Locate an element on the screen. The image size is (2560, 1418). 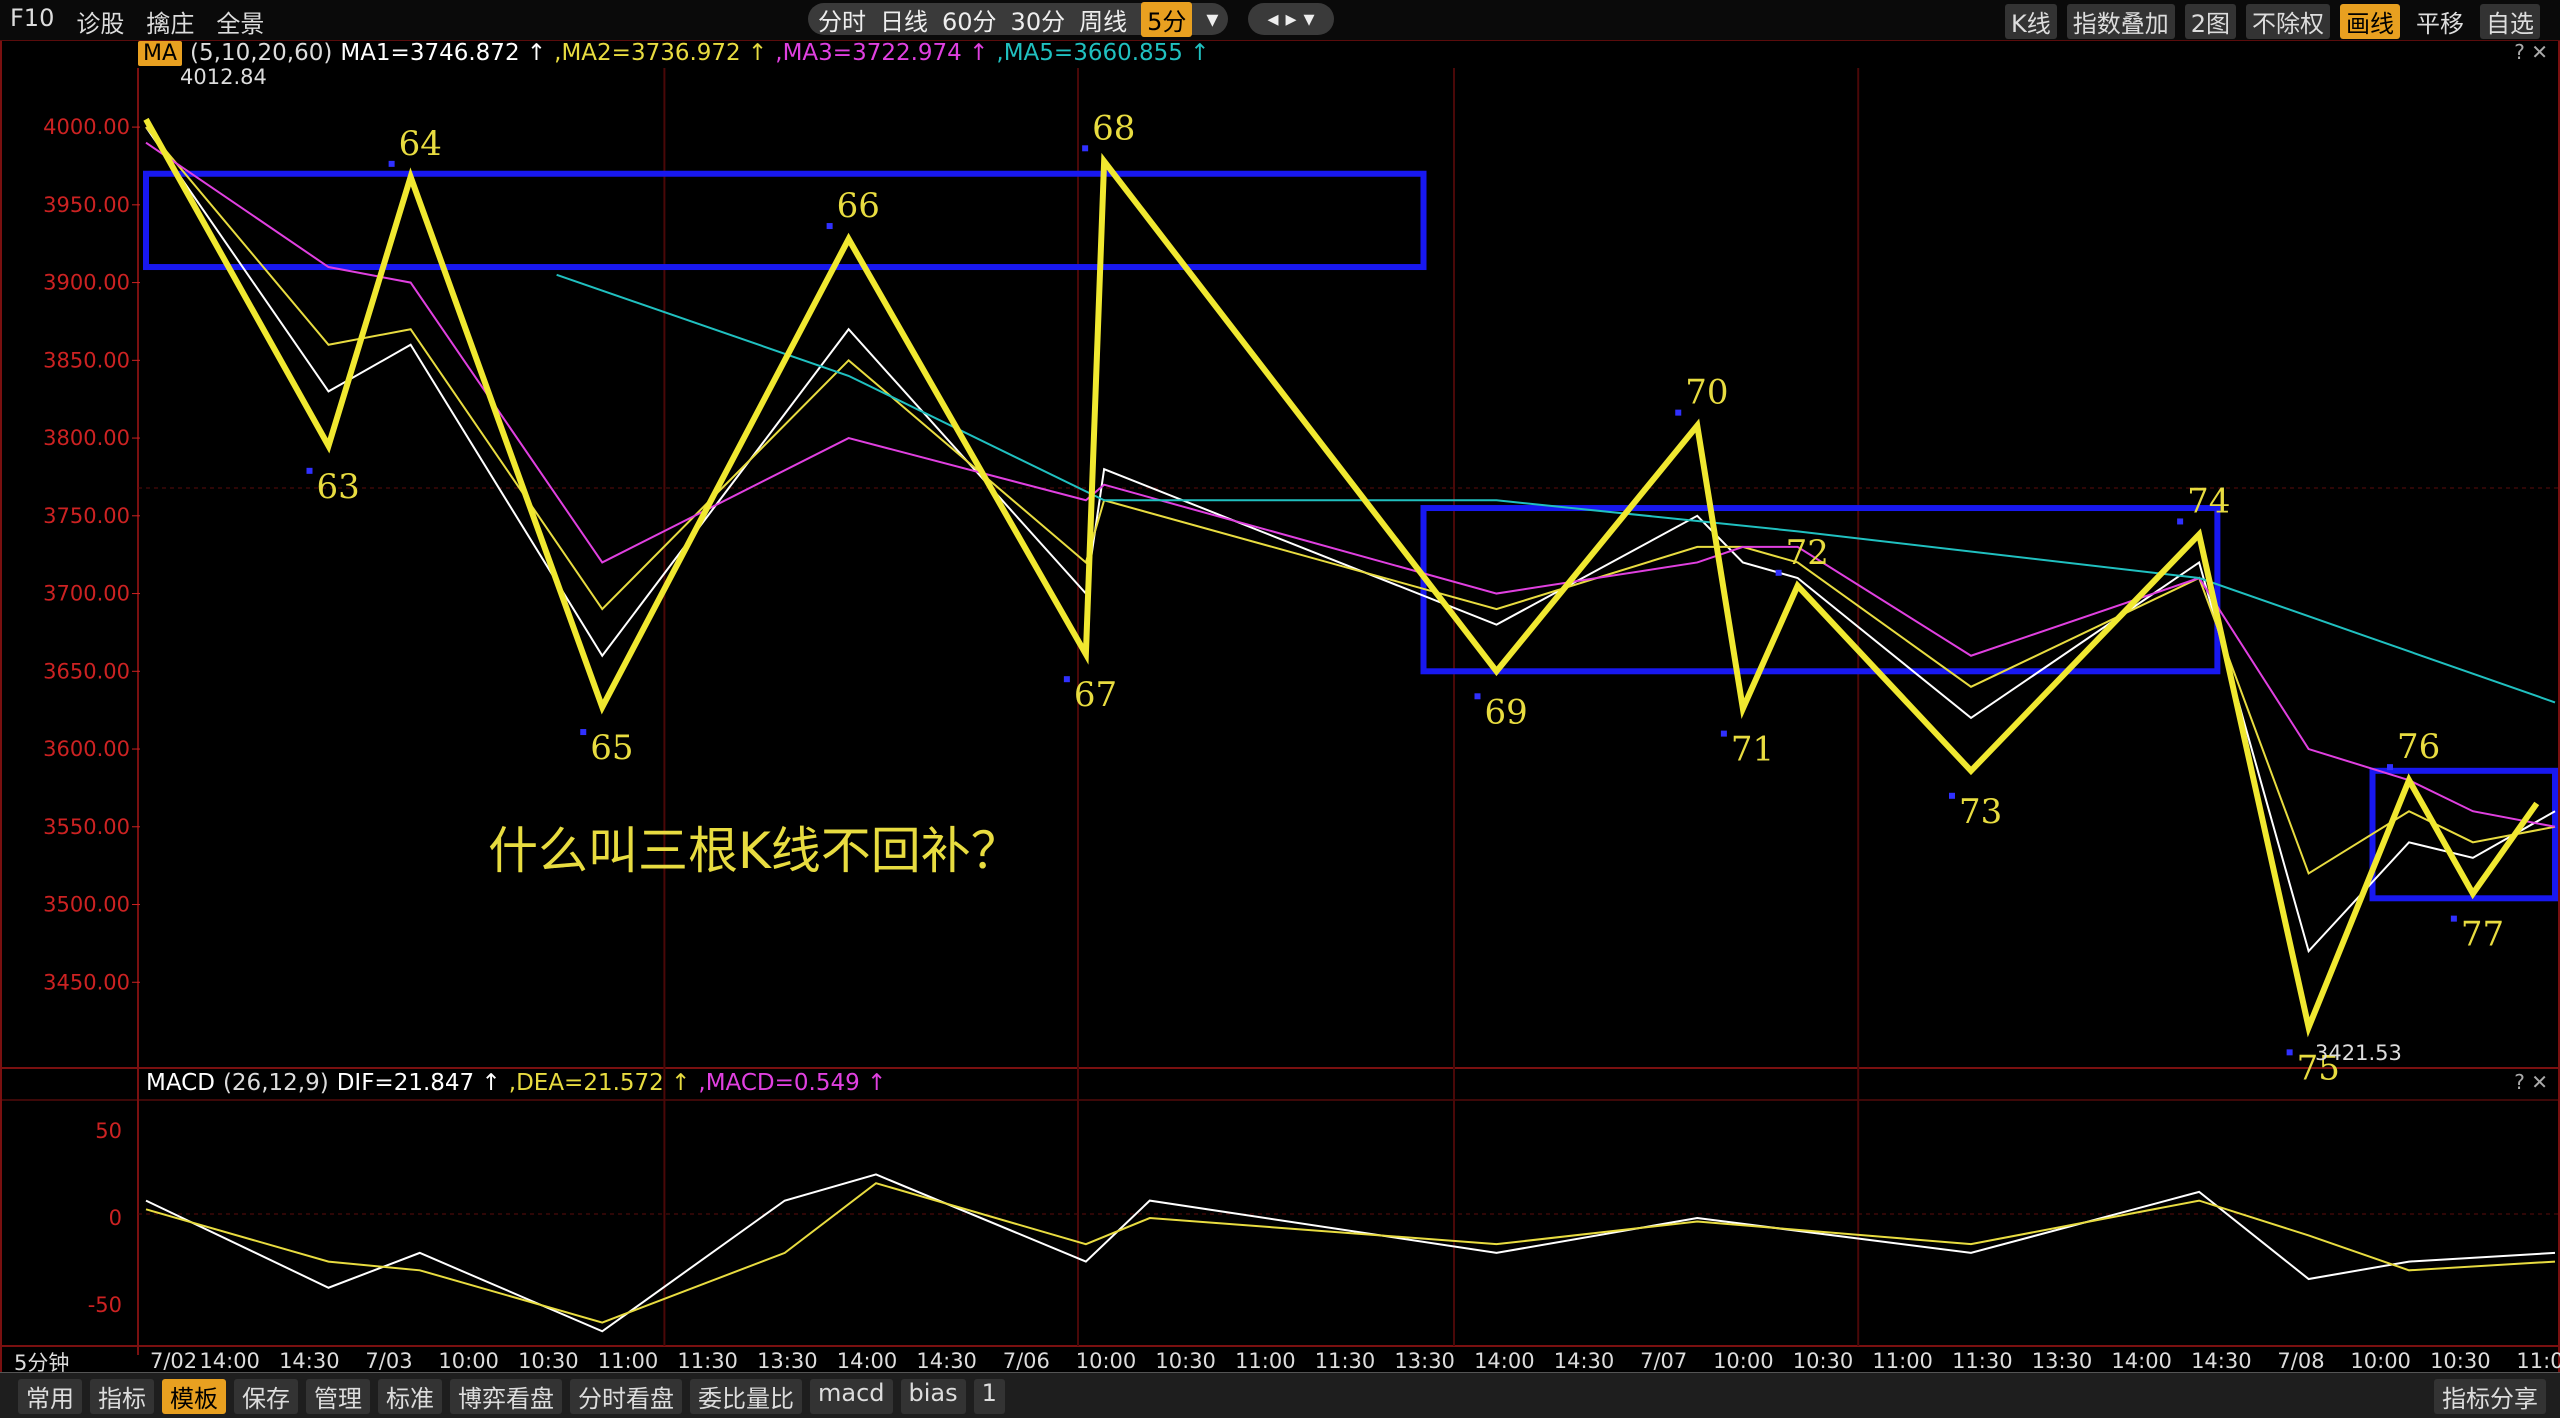
time-tick-label: 7/08 is located at coordinates (2300, 1360).